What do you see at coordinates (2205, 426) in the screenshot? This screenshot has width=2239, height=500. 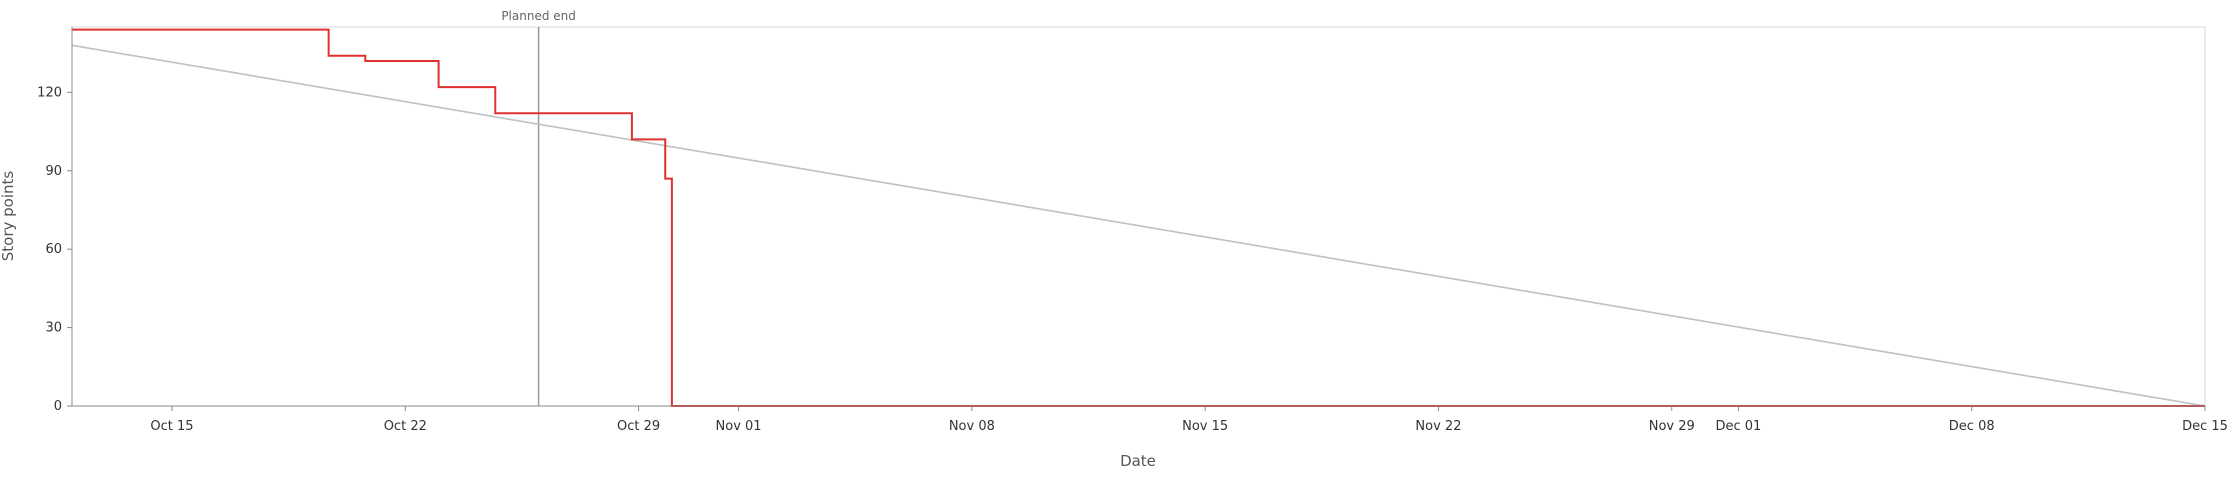 I see `x-tick-label: Dec 15` at bounding box center [2205, 426].